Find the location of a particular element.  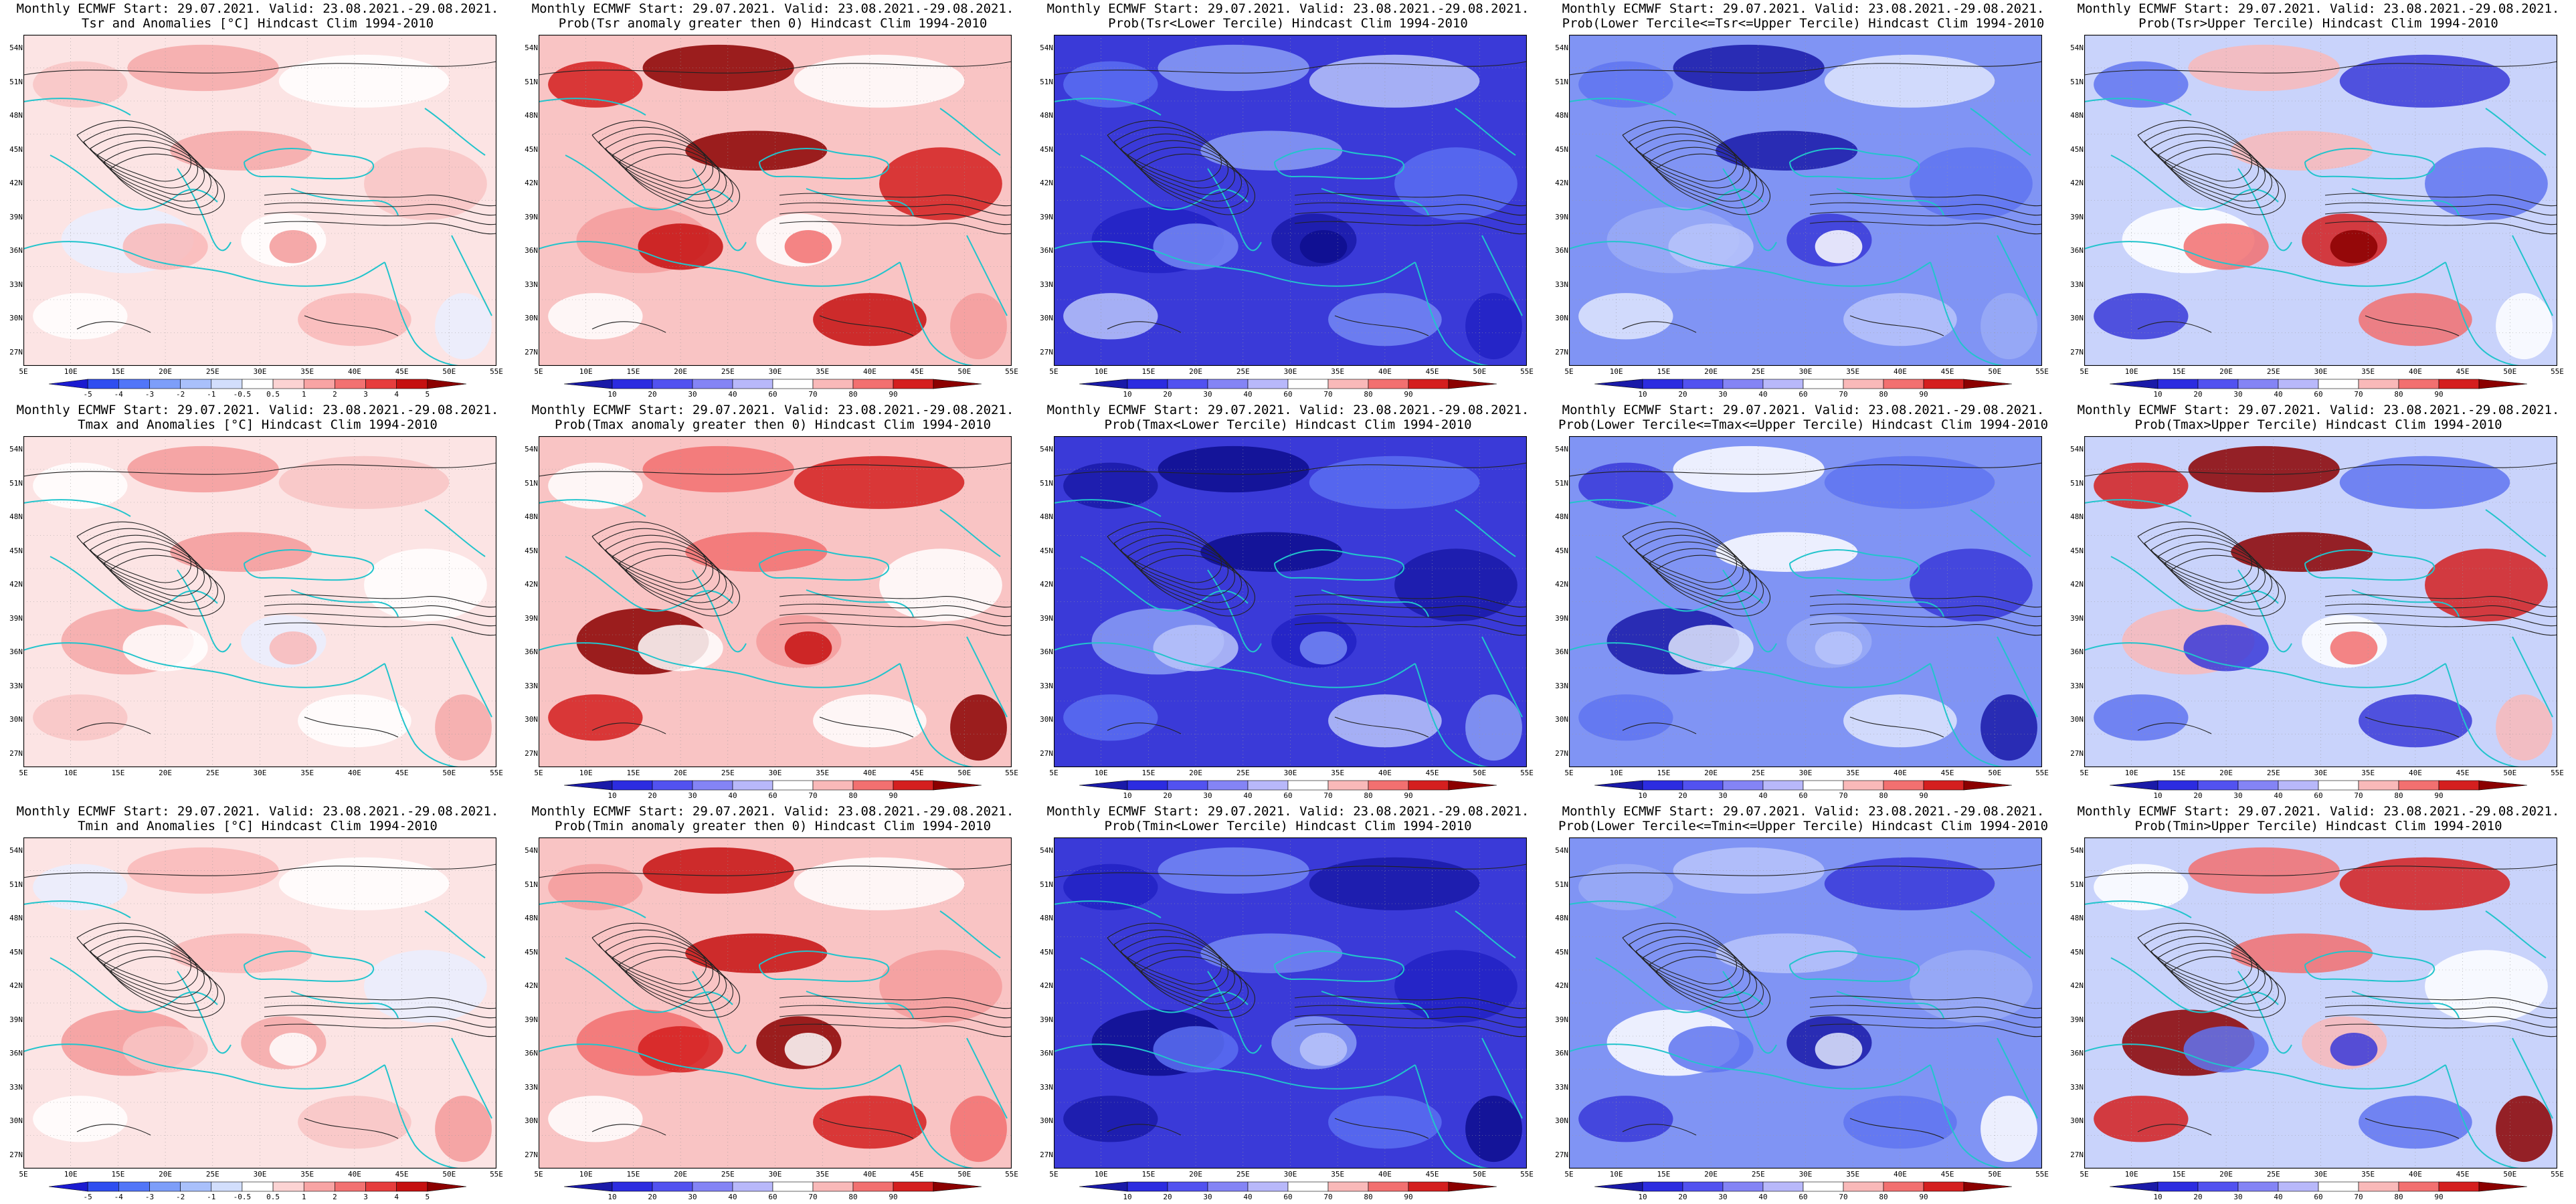

longitude-label: 5E is located at coordinates (538, 371).